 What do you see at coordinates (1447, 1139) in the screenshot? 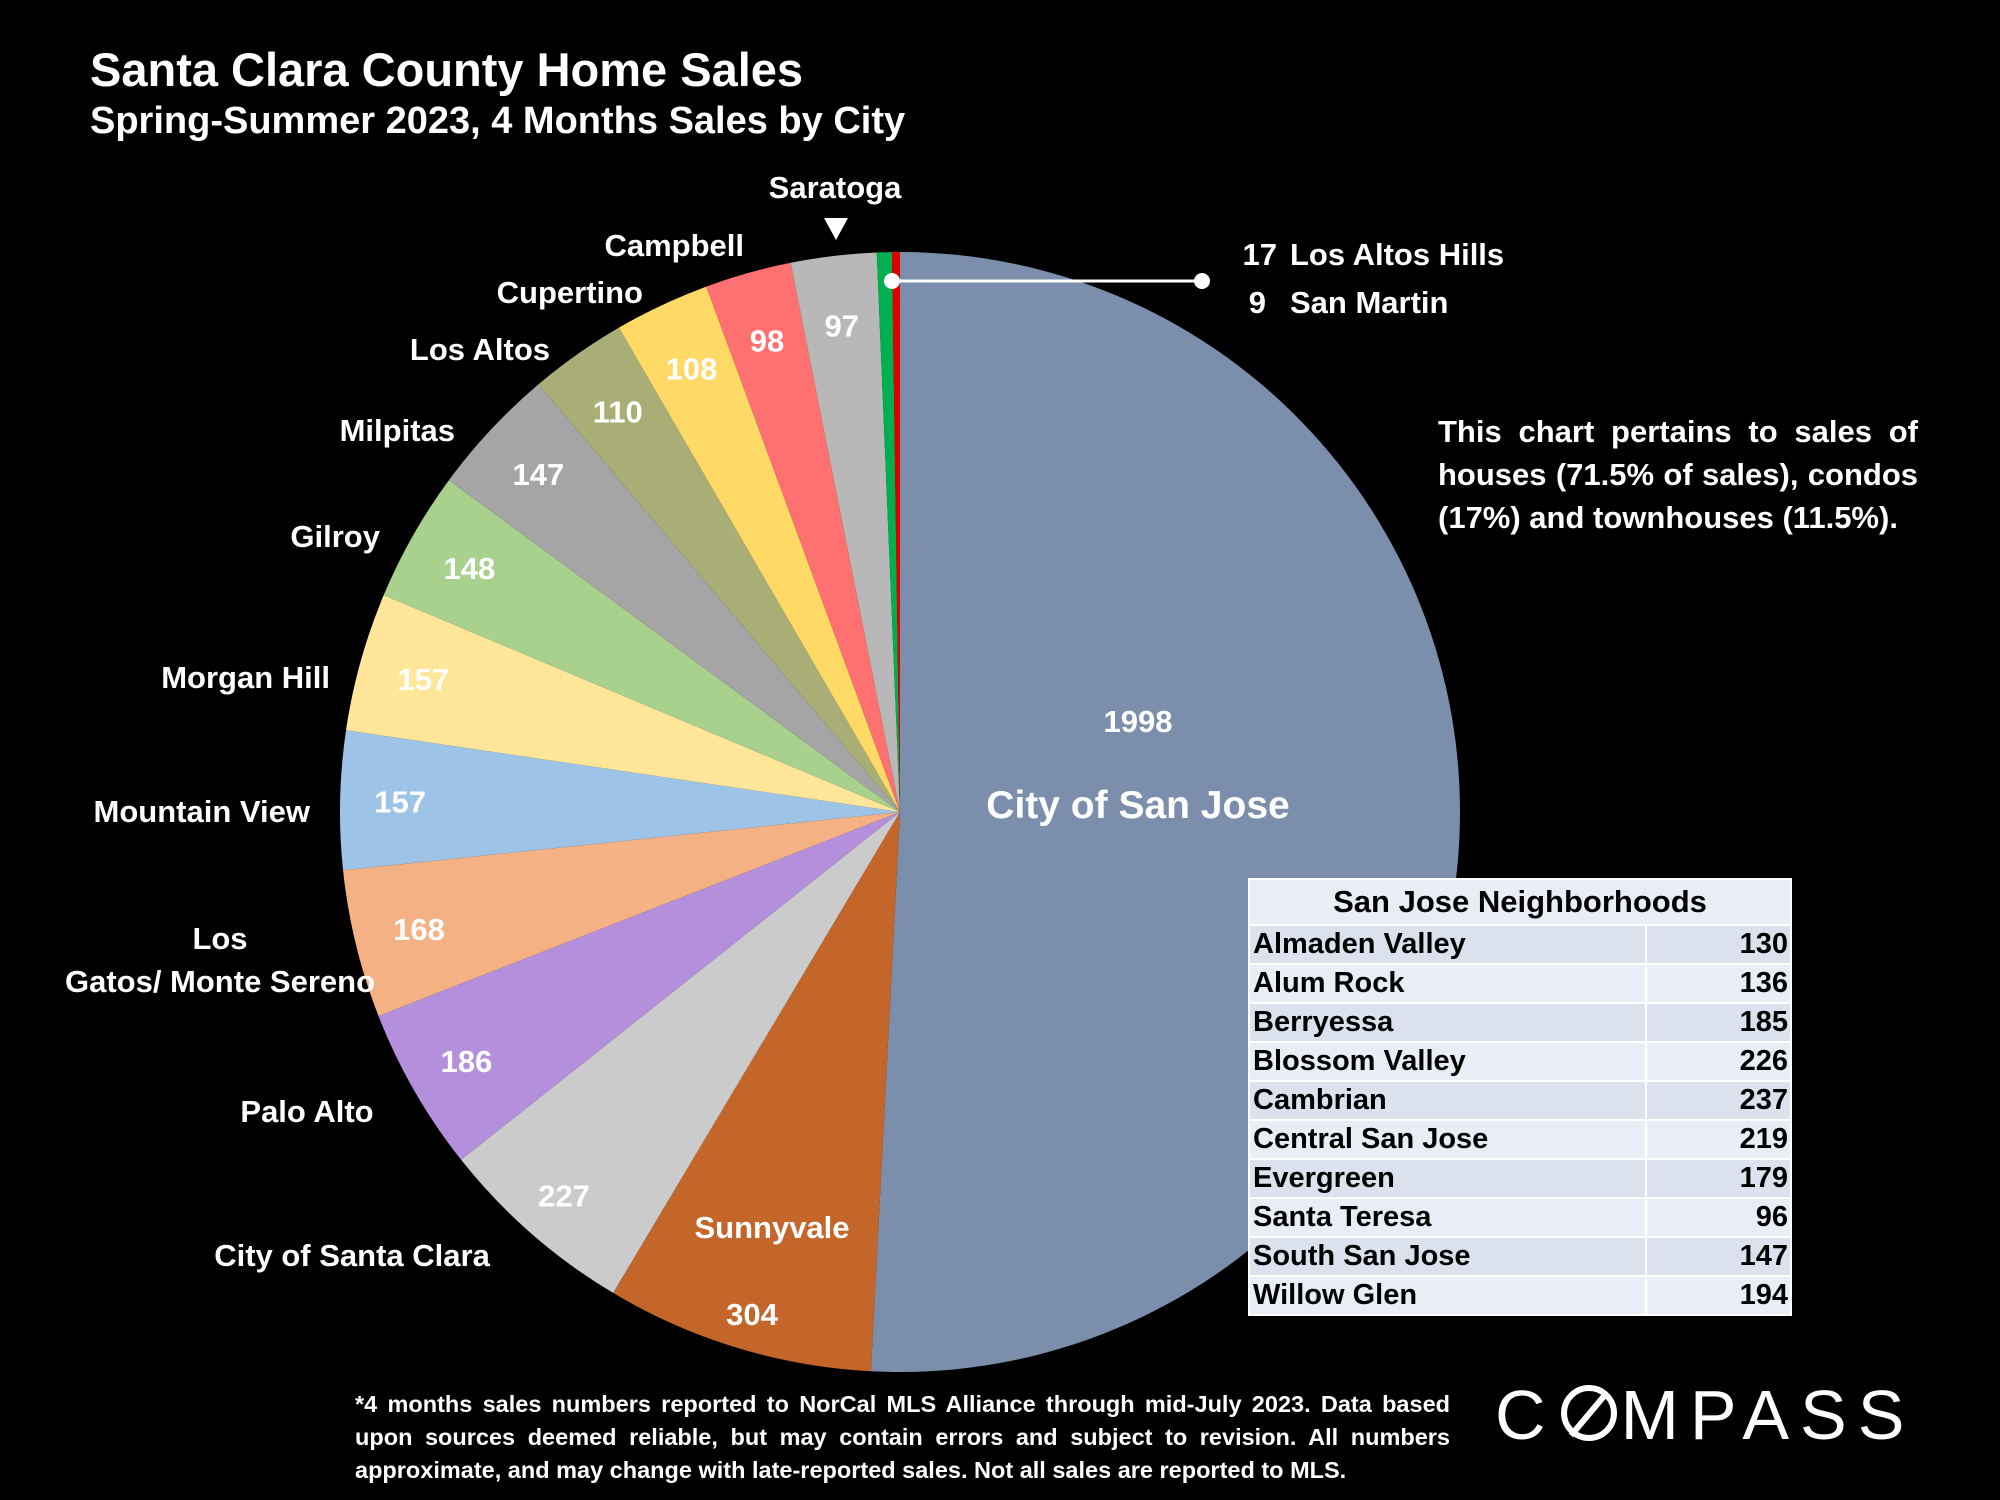
I see `neighborhood-name: Central San Jose` at bounding box center [1447, 1139].